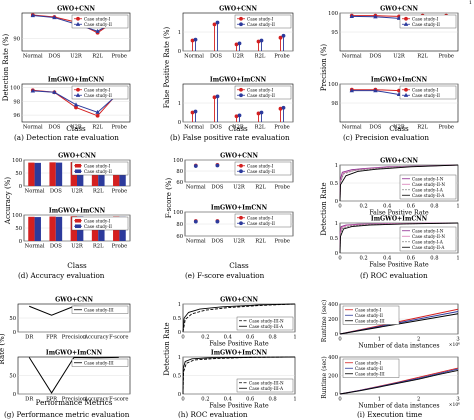 The image size is (474, 420). What do you see at coordinates (95, 400) in the screenshot?
I see `x-tick-label-g1-3: Accuracy` at bounding box center [95, 400].